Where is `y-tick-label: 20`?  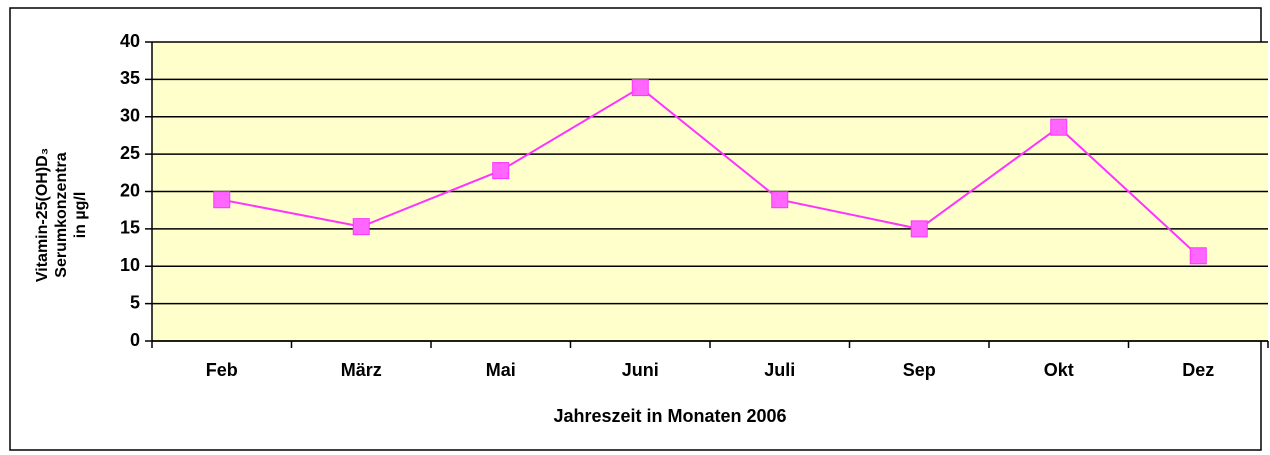 y-tick-label: 20 is located at coordinates (130, 190).